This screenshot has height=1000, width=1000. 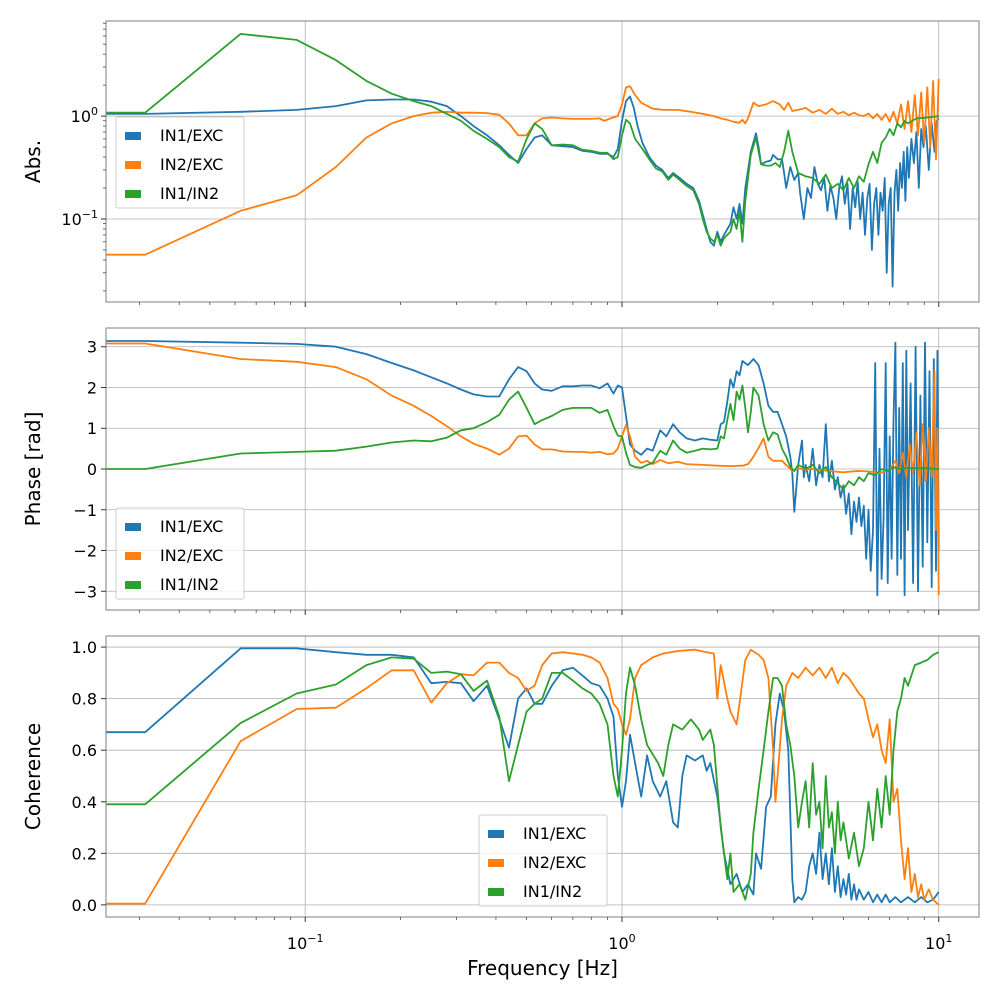 What do you see at coordinates (84, 905) in the screenshot?
I see `y-tick-label: 0.0` at bounding box center [84, 905].